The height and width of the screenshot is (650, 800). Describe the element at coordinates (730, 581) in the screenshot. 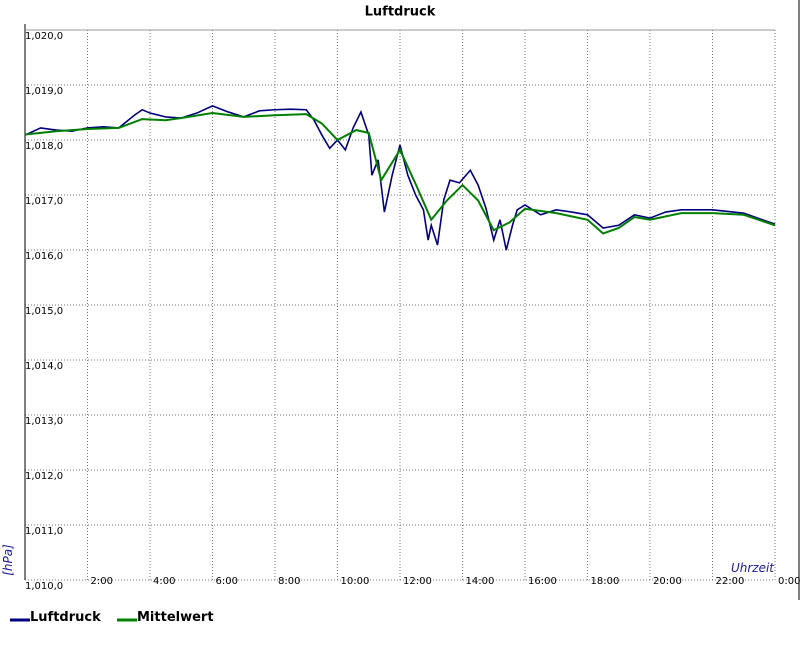

I see `x-tick-label: 22:00` at that location.